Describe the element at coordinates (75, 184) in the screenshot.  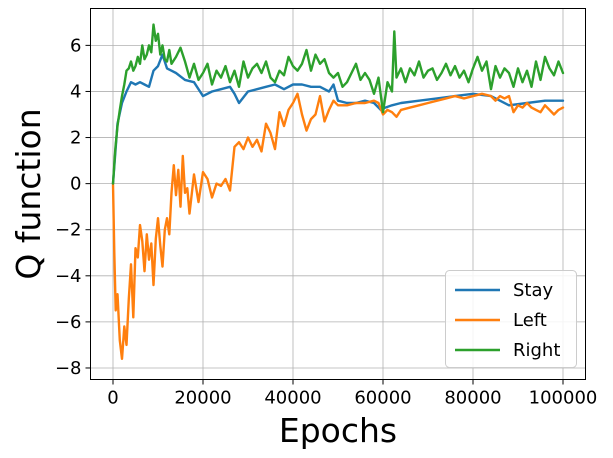
I see `y-tick-label: 0` at that location.